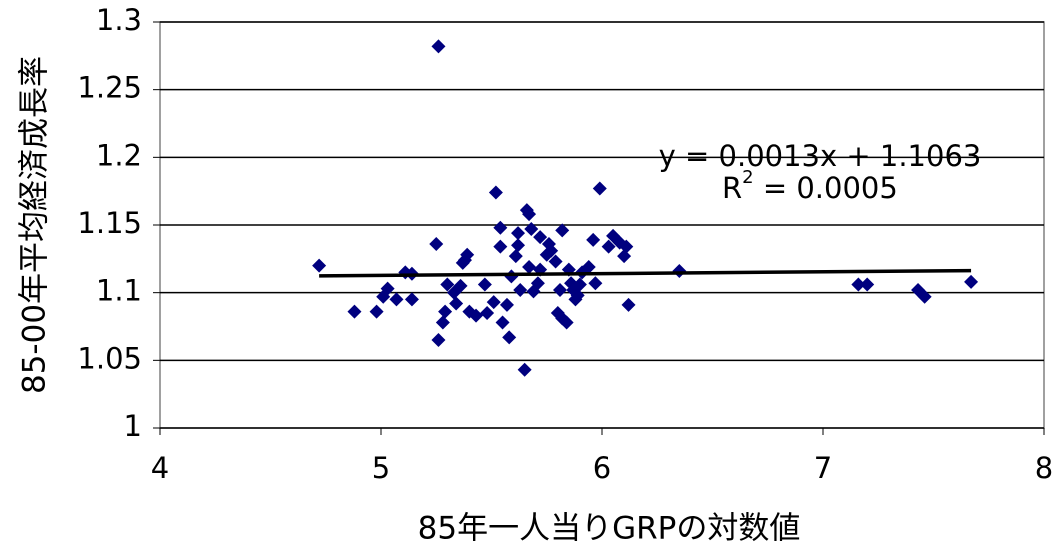 Image resolution: width=1058 pixels, height=560 pixels. I want to click on trend-equation: y = 0.0013x + 1.1063, so click(820, 156).